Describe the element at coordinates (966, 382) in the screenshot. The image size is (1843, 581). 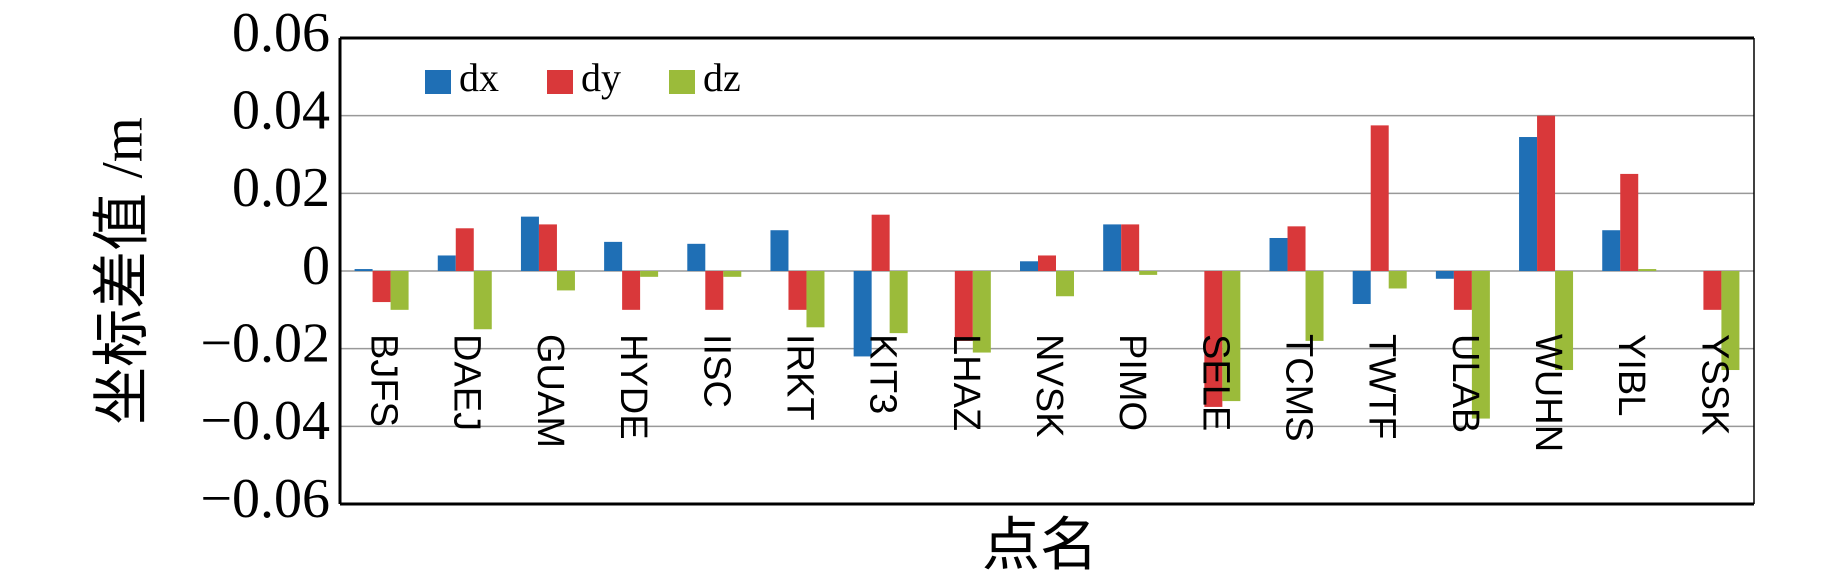
I see `x-tick-label: LHAZ` at that location.